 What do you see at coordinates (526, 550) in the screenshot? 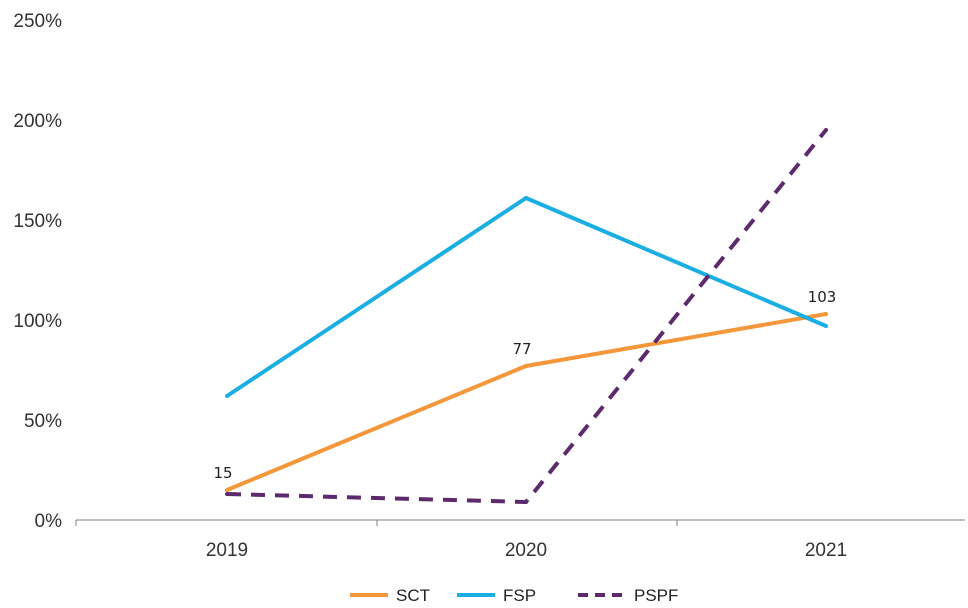
I see `x-tick-label: 2020` at bounding box center [526, 550].